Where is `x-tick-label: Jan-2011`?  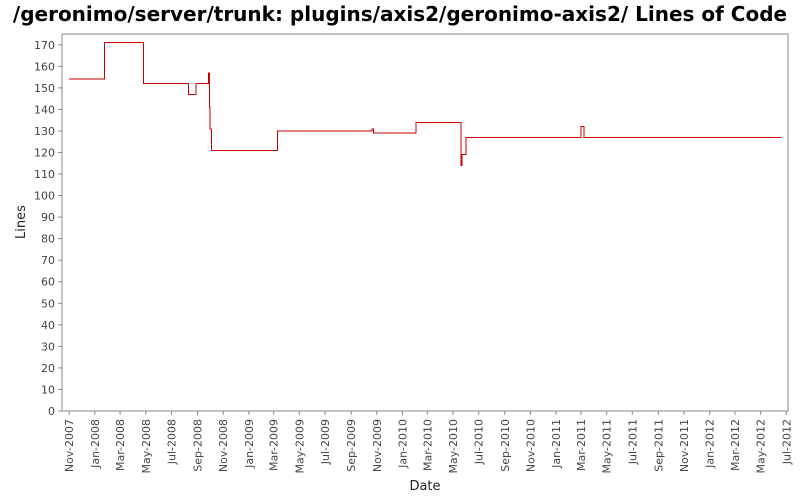
x-tick-label: Jan-2011 is located at coordinates (556, 444).